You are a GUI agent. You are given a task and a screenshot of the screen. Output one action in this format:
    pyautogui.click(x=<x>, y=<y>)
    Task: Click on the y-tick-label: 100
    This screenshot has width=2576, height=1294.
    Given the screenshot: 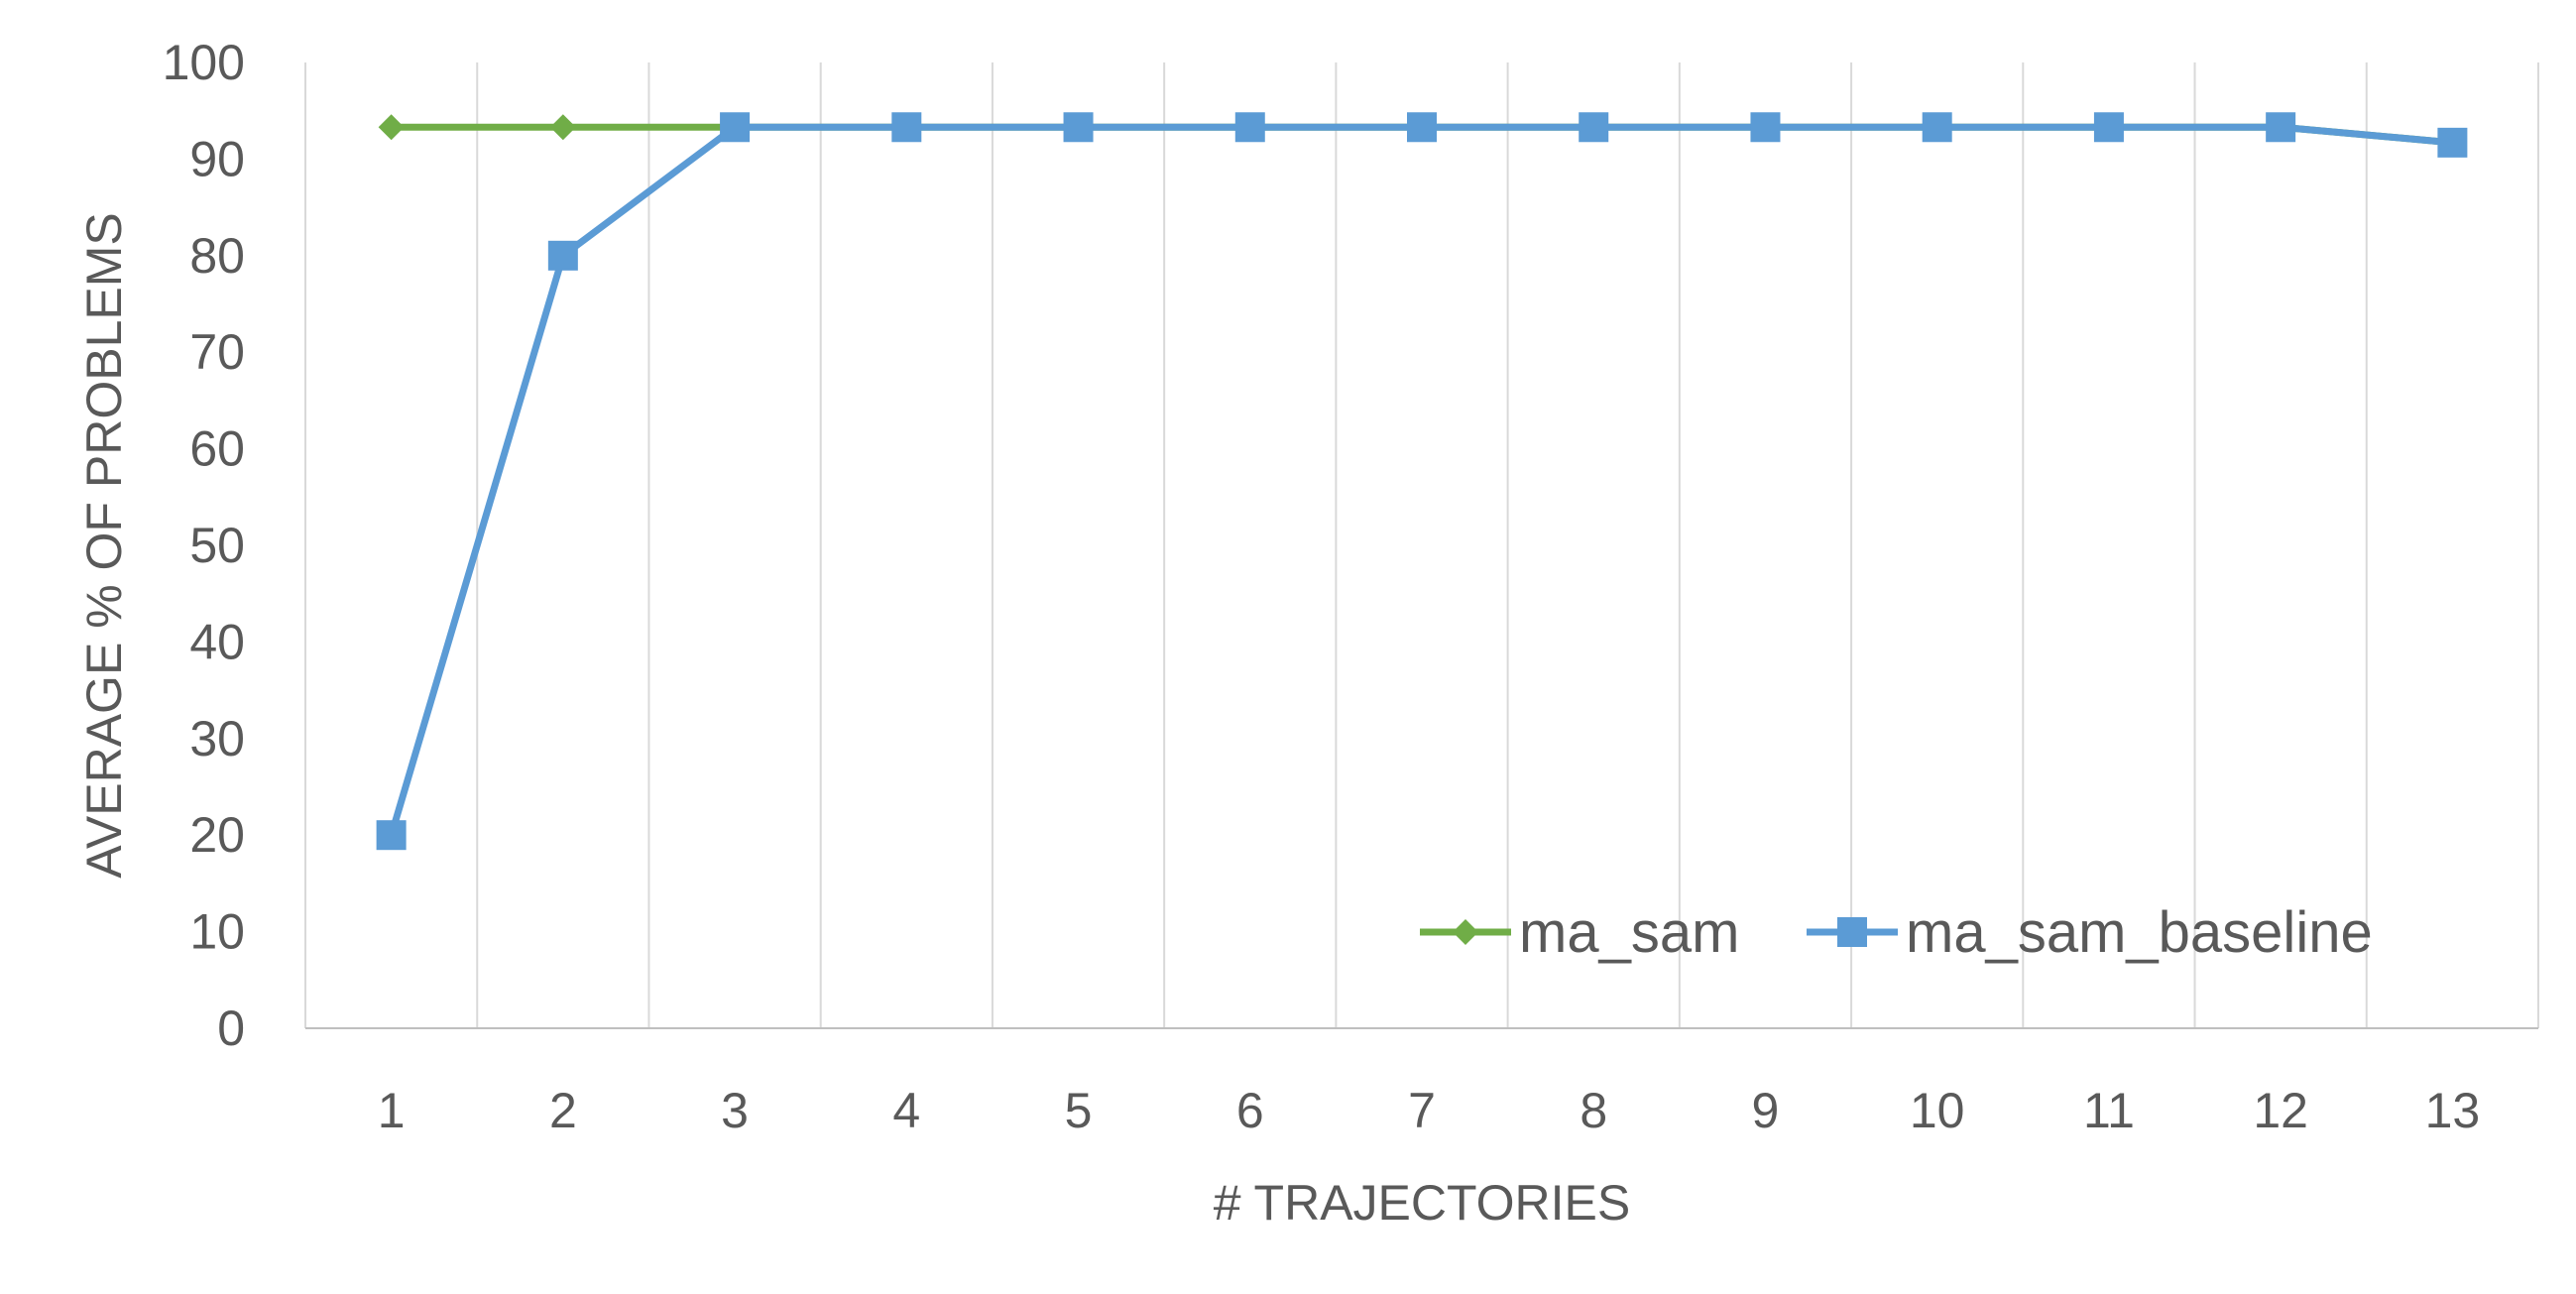 What is the action you would take?
    pyautogui.click(x=204, y=62)
    